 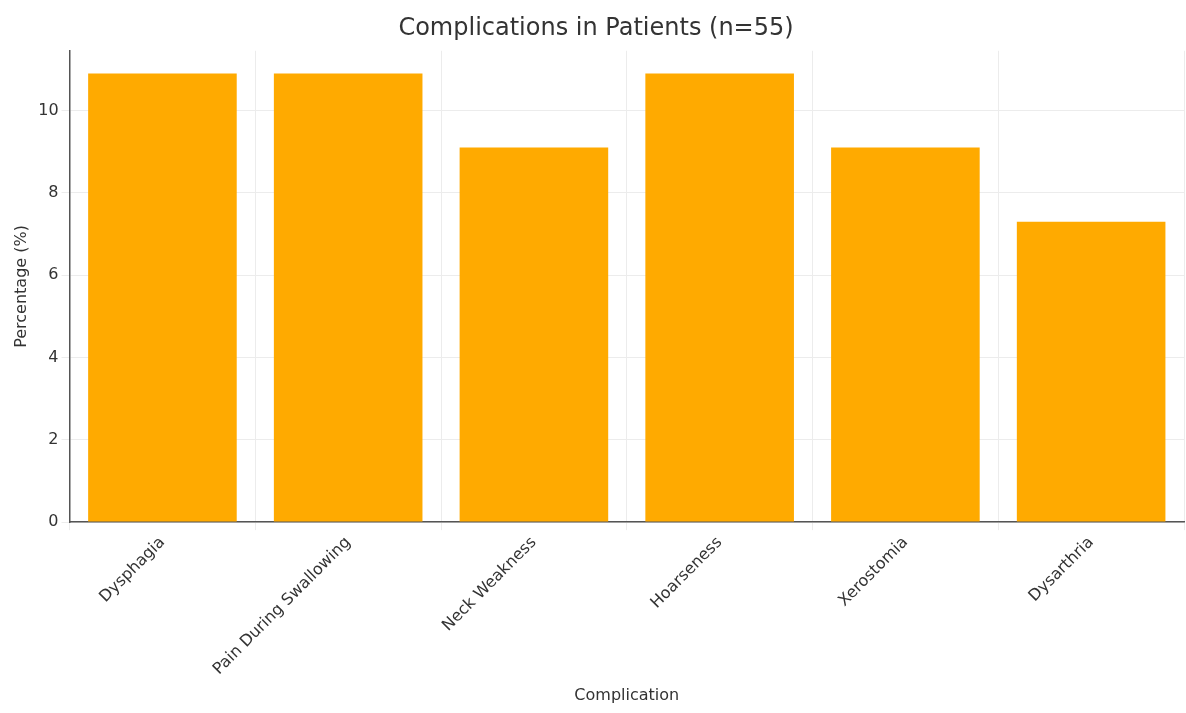 What do you see at coordinates (48, 109) in the screenshot?
I see `y-tick-label: 10` at bounding box center [48, 109].